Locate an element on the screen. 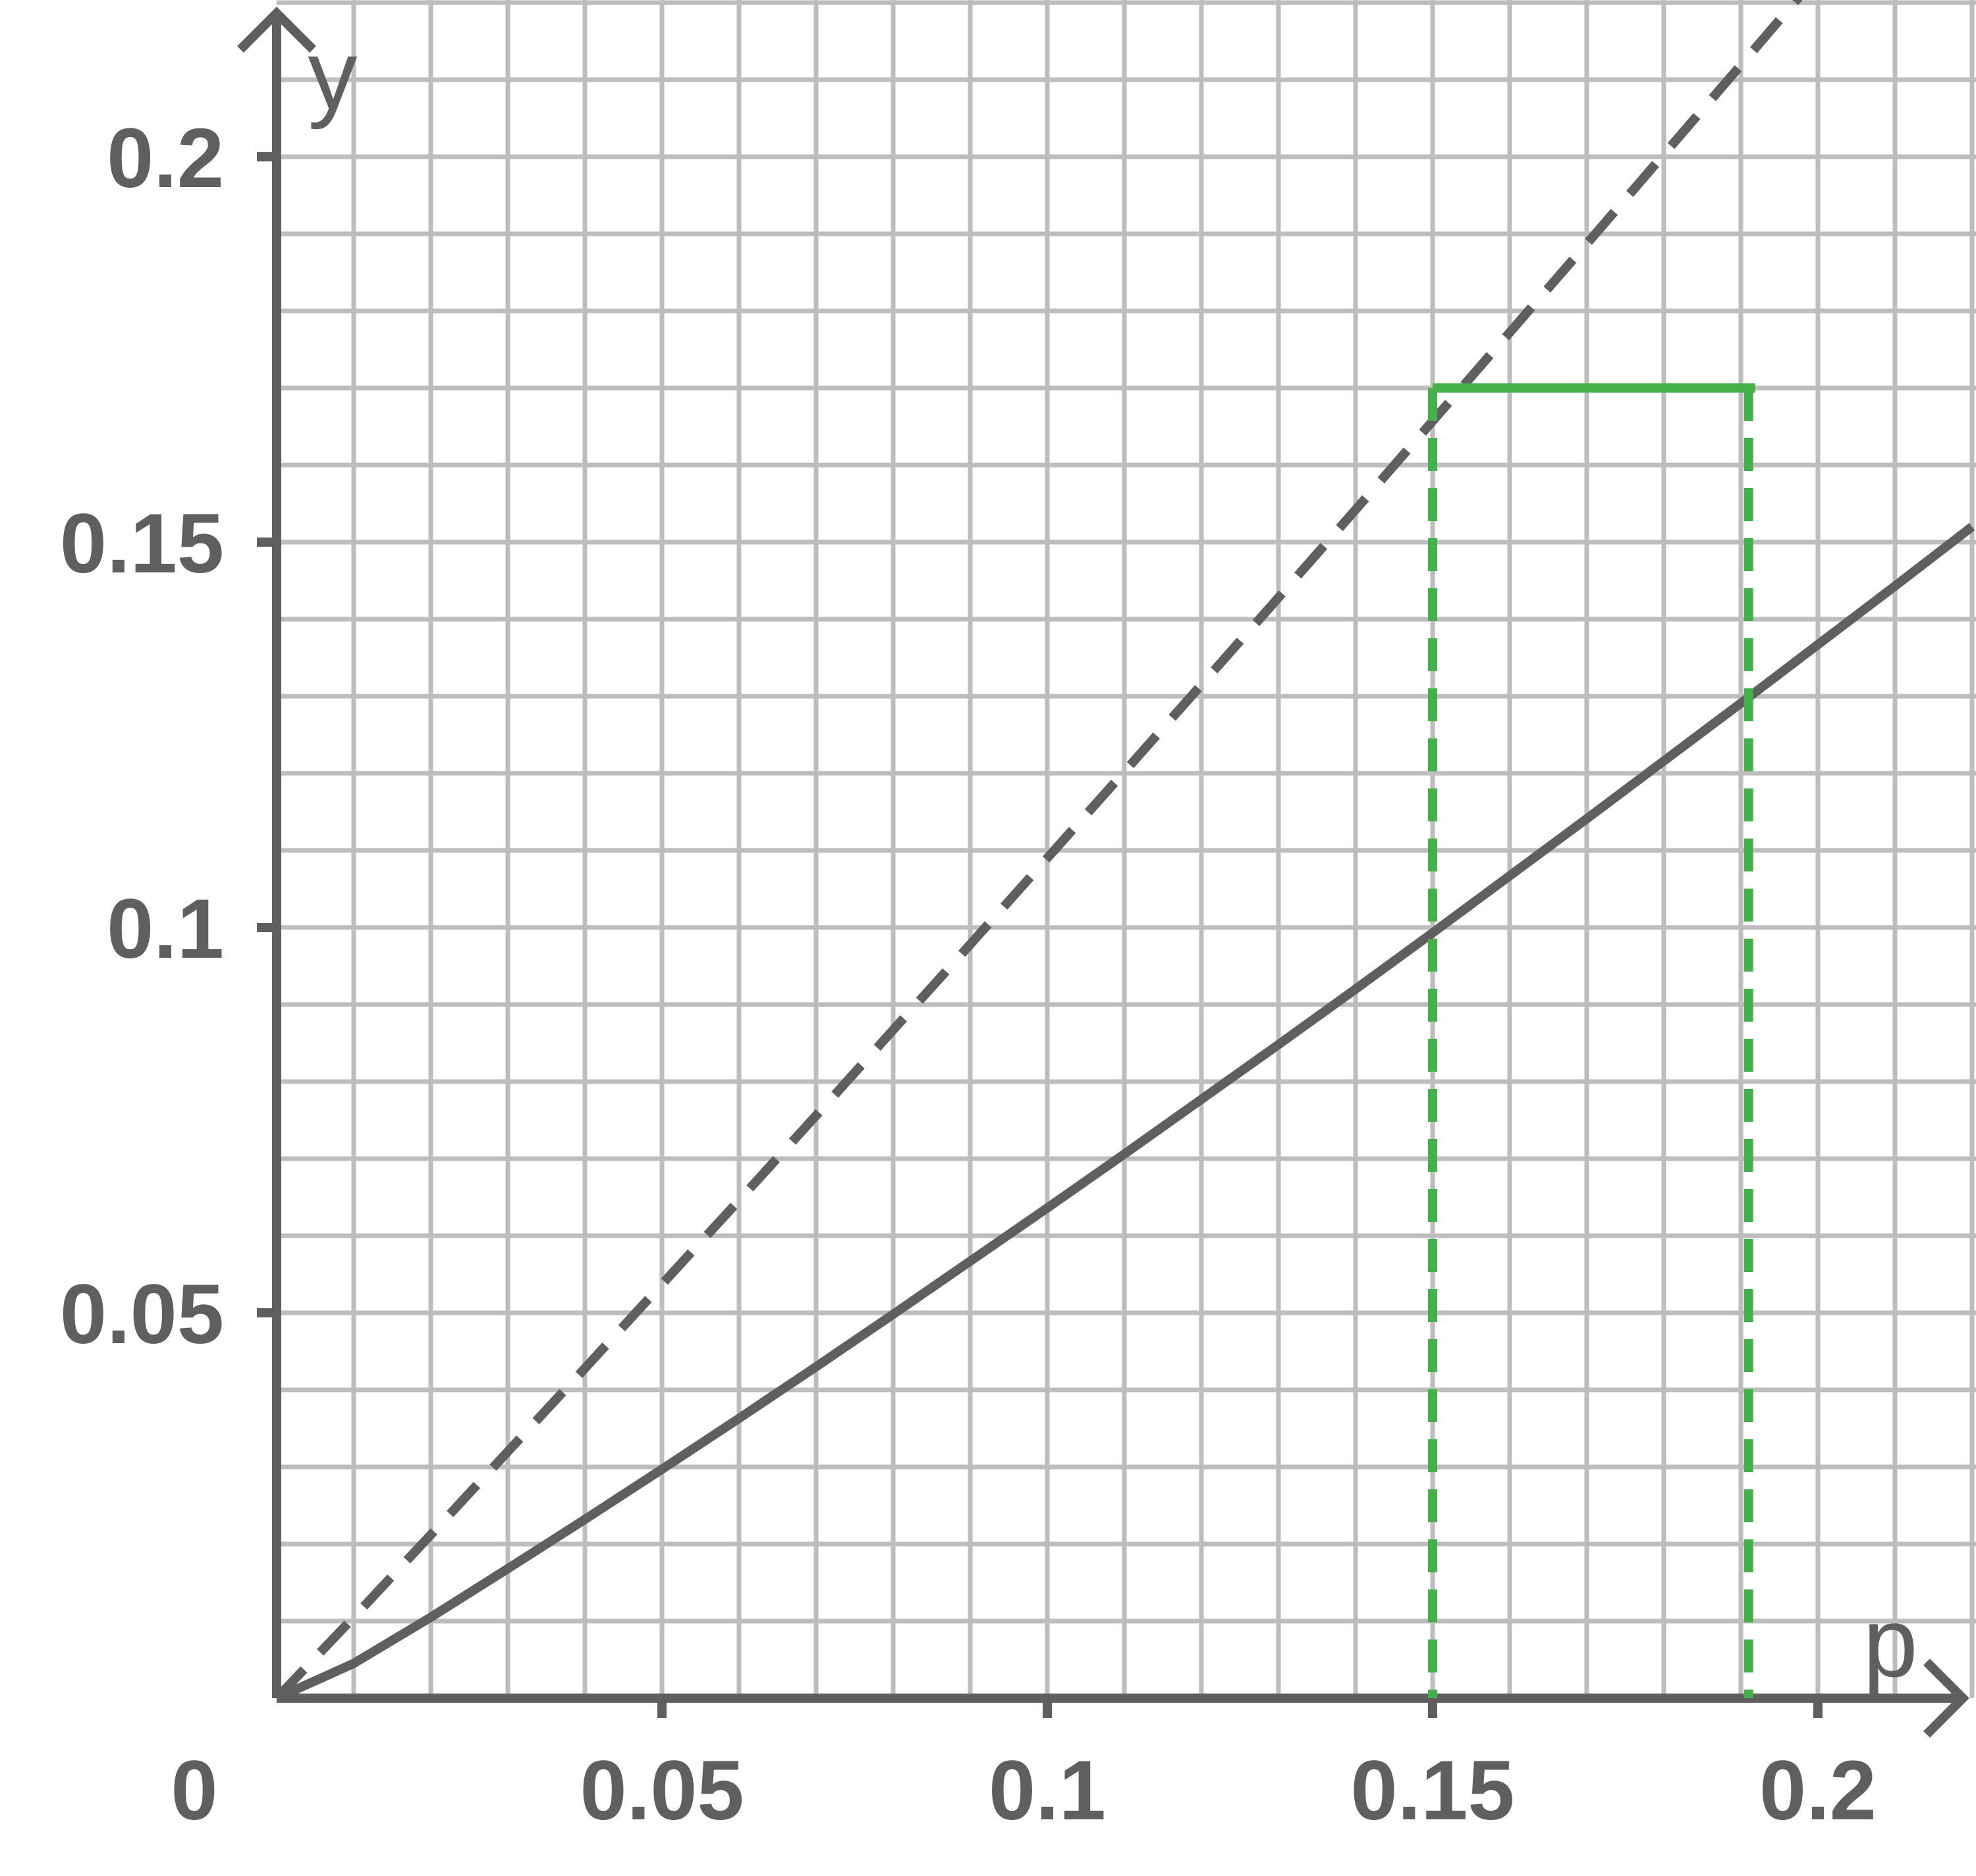 The image size is (1976, 1876). x-axis-arrow is located at coordinates (1946, 1698).